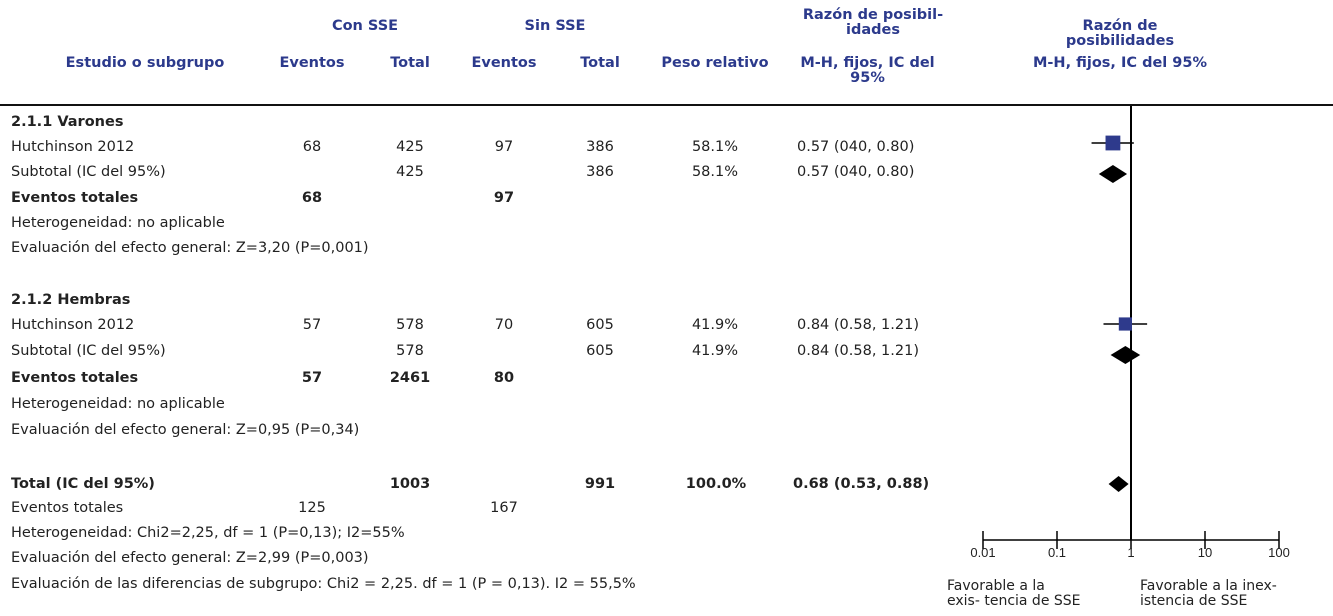  What do you see at coordinates (600, 147) in the screenshot?
I see `s1-study-t2: 386` at bounding box center [600, 147].